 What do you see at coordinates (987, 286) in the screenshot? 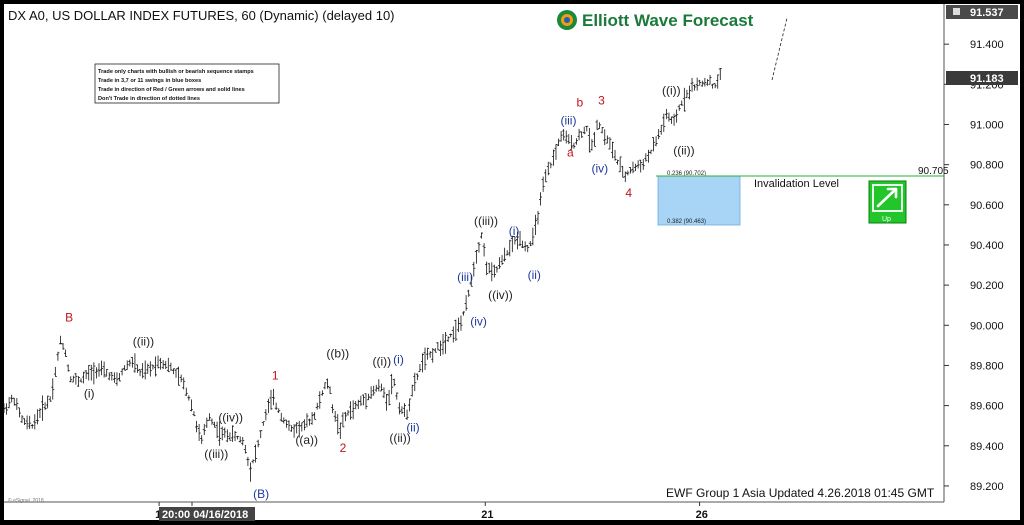
I see `y-tick-label: 90.200` at bounding box center [987, 286].